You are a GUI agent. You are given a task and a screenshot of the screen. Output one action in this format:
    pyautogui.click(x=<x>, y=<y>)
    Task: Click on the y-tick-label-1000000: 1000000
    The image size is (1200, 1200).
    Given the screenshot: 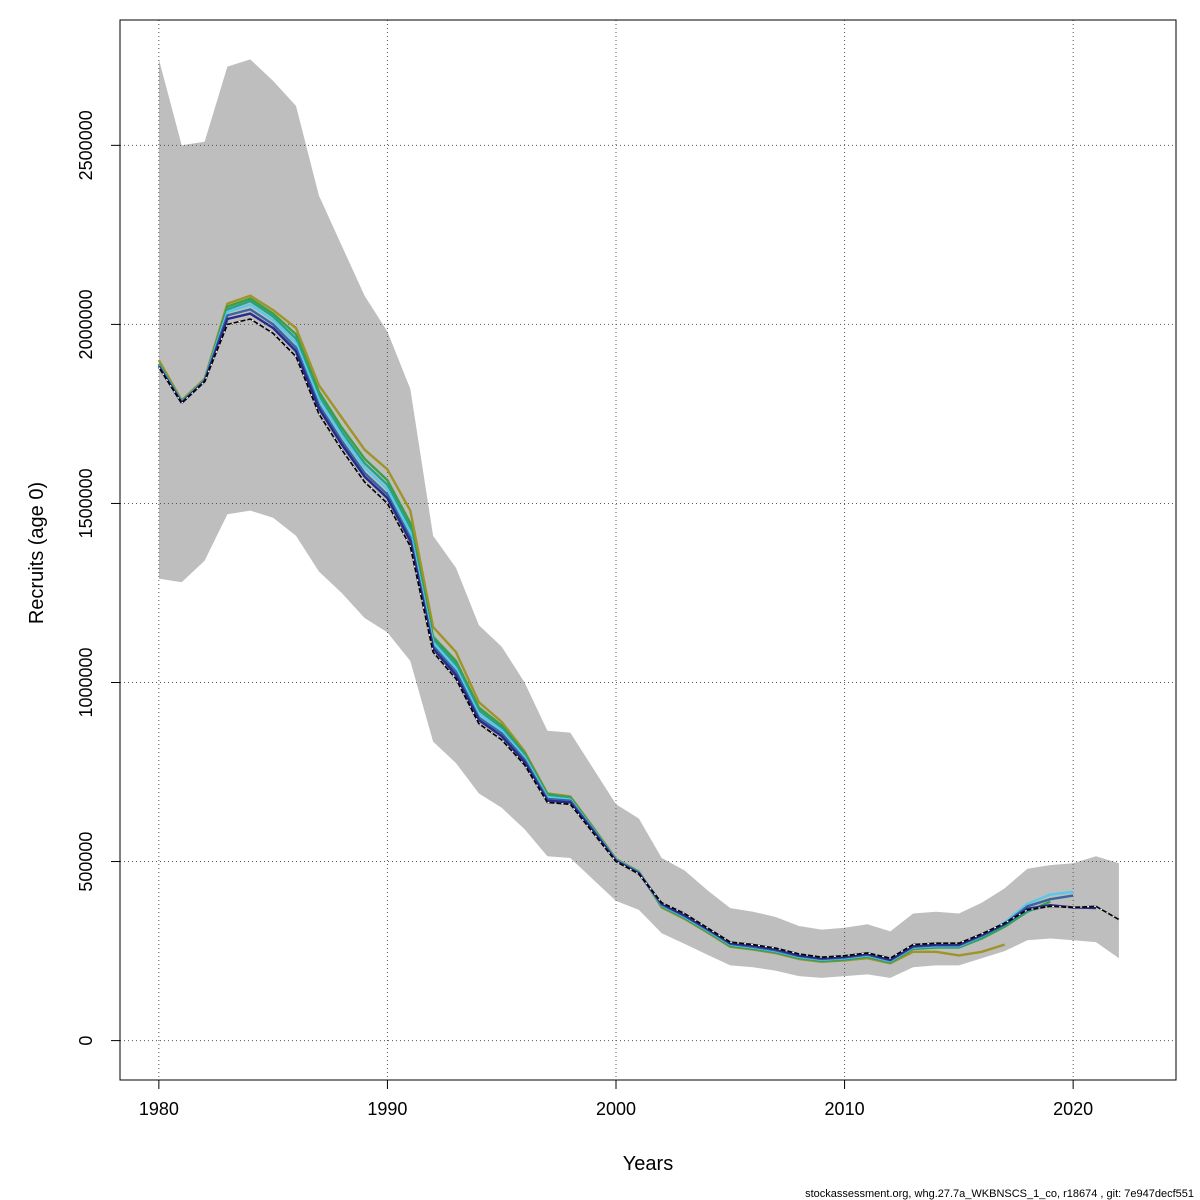 What is the action you would take?
    pyautogui.click(x=86, y=682)
    